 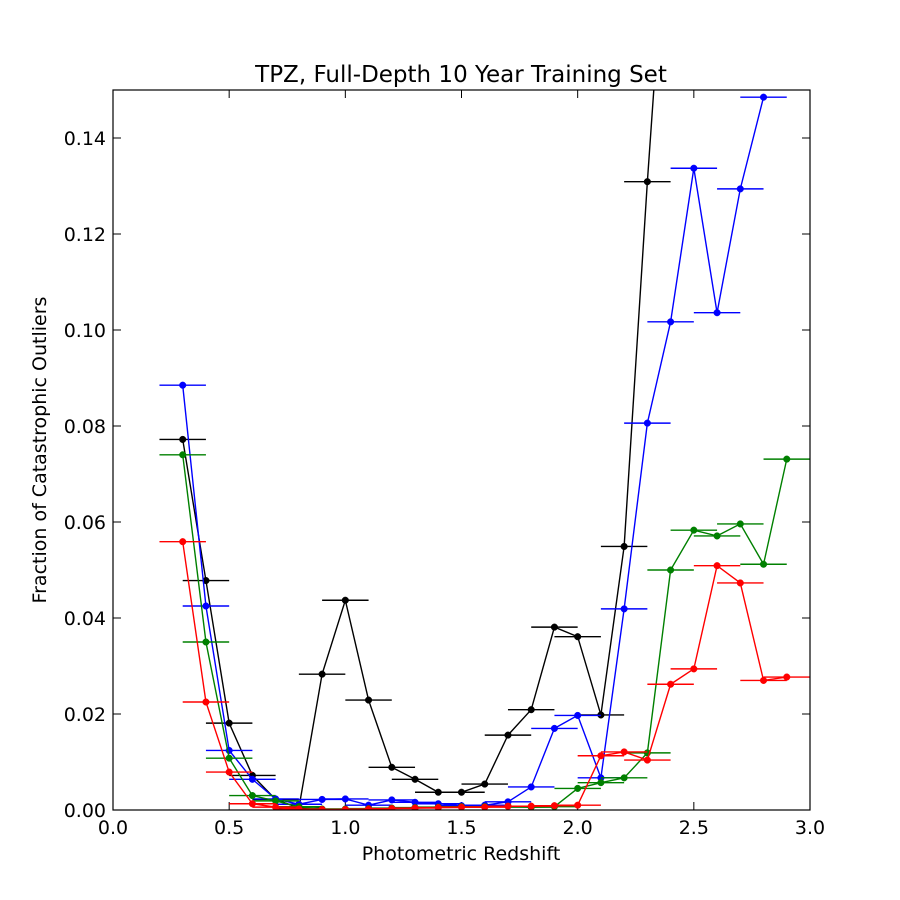 What do you see at coordinates (229, 828) in the screenshot?
I see `x-tick-label: 0.5` at bounding box center [229, 828].